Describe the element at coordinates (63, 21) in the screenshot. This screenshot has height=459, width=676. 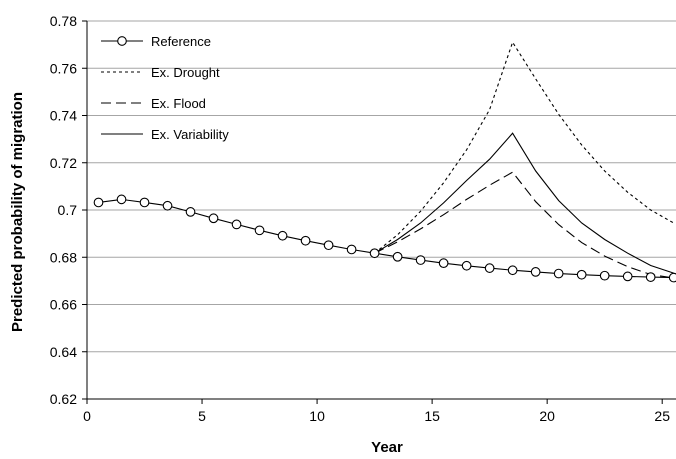
I see `y-tick-label-8: 0.78` at that location.